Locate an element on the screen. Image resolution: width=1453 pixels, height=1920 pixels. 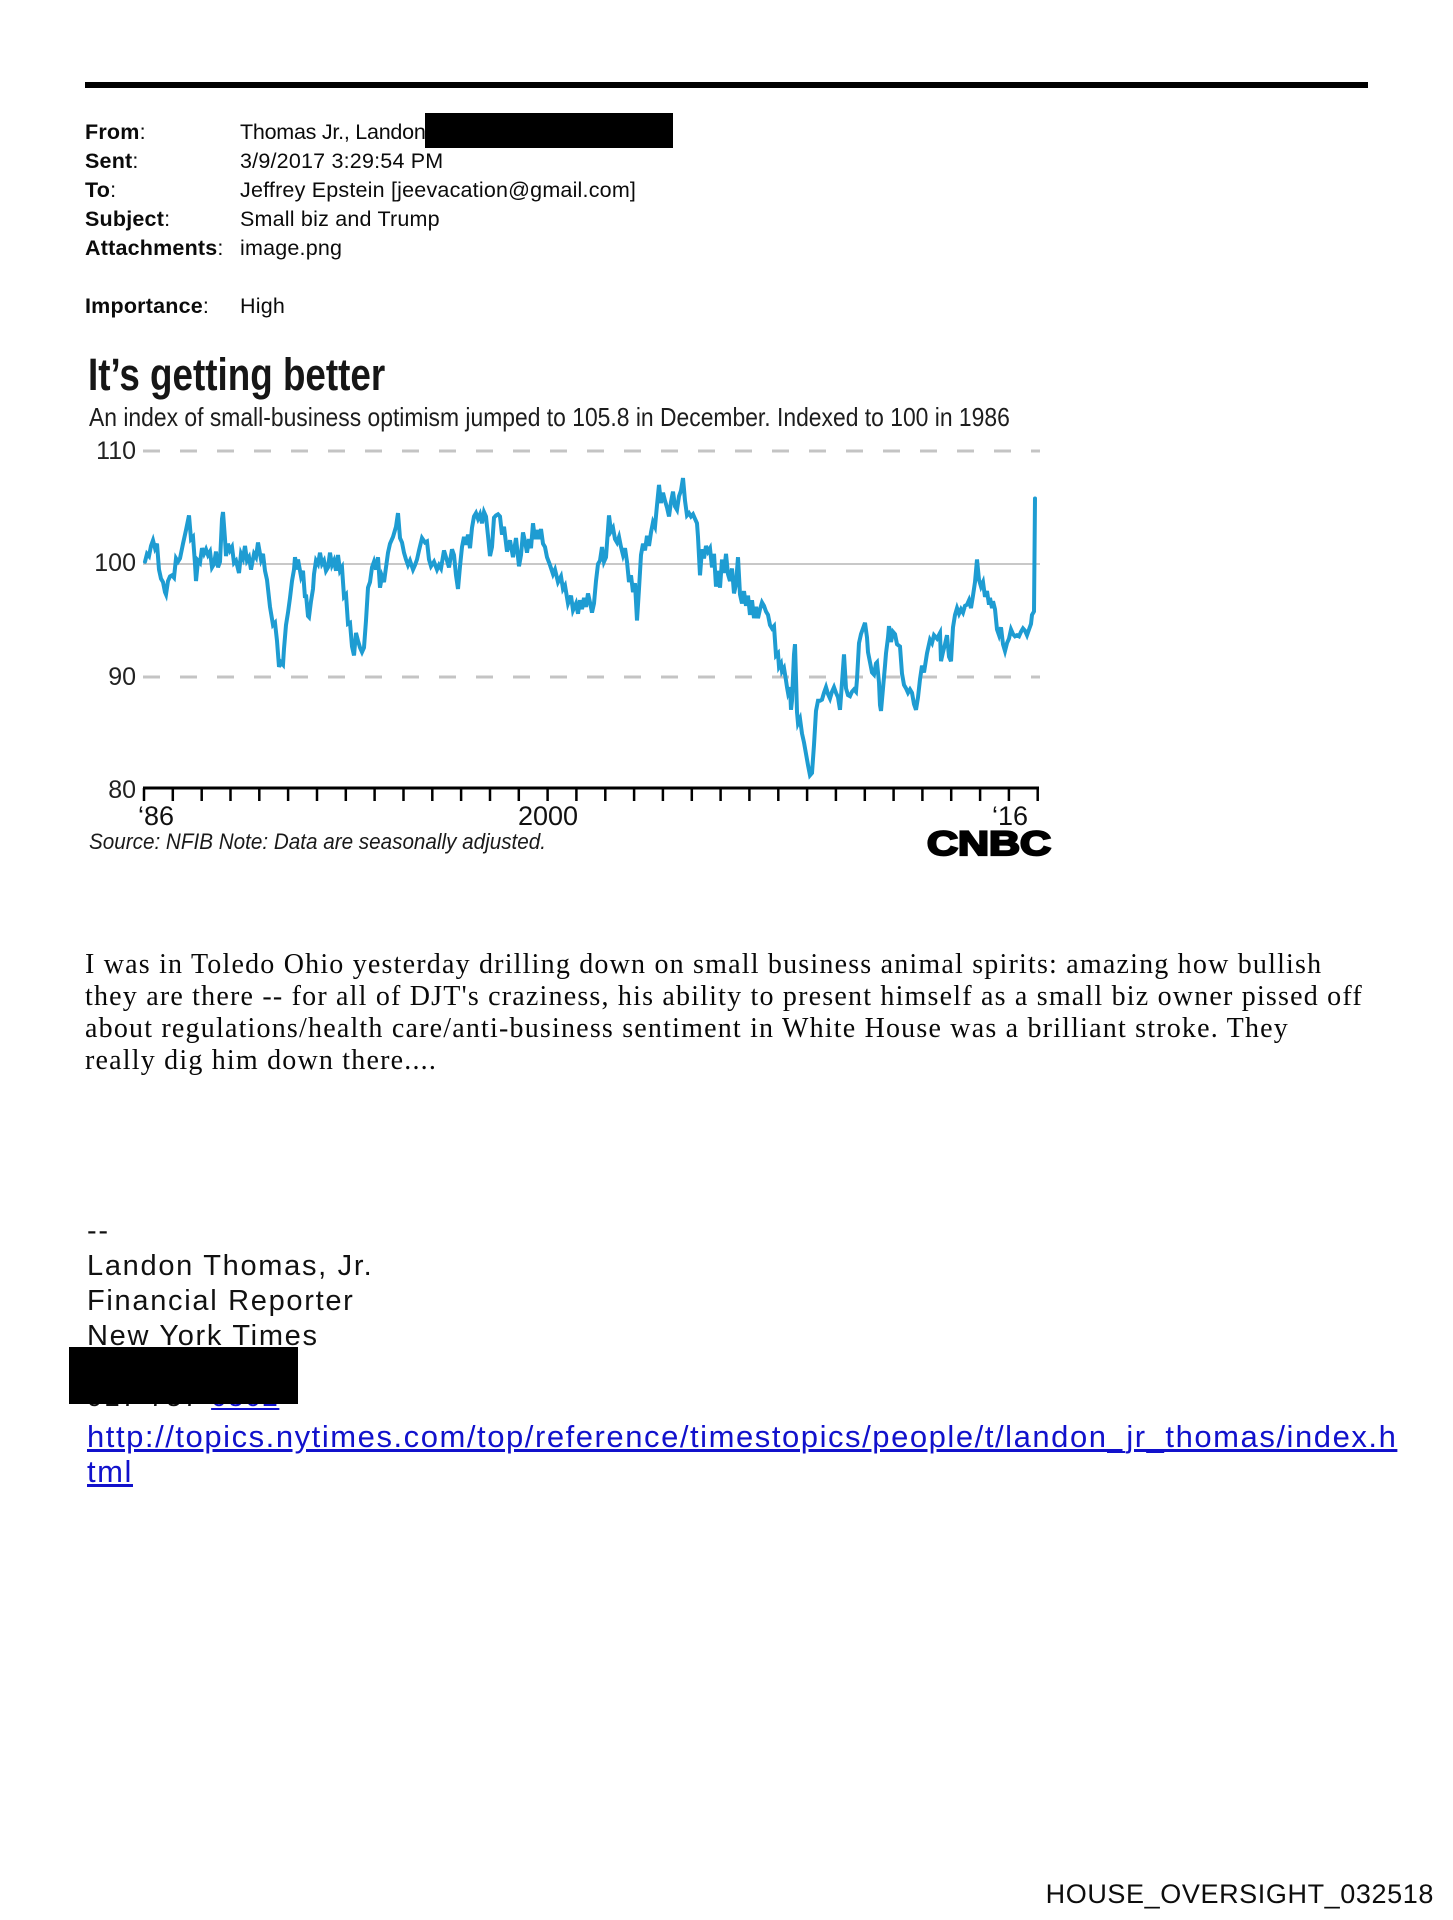
svg-text: ‘86 is located at coordinates (156, 816).